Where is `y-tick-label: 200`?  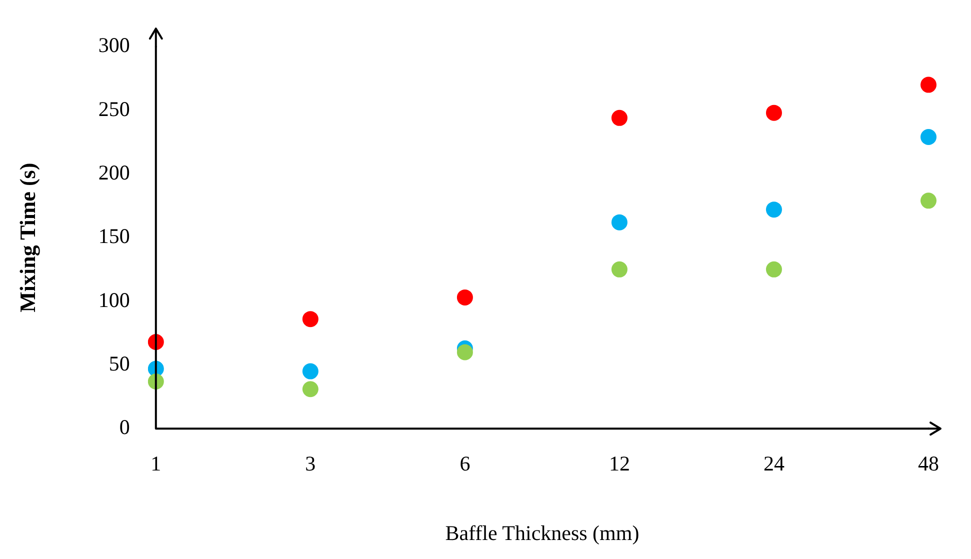 y-tick-label: 200 is located at coordinates (114, 172).